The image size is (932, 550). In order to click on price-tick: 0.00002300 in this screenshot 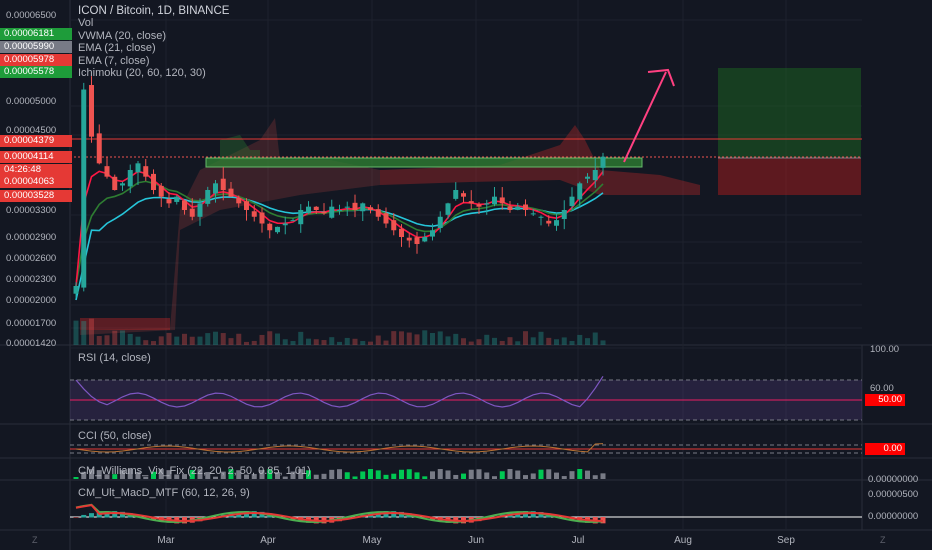, I will do `click(31, 279)`.